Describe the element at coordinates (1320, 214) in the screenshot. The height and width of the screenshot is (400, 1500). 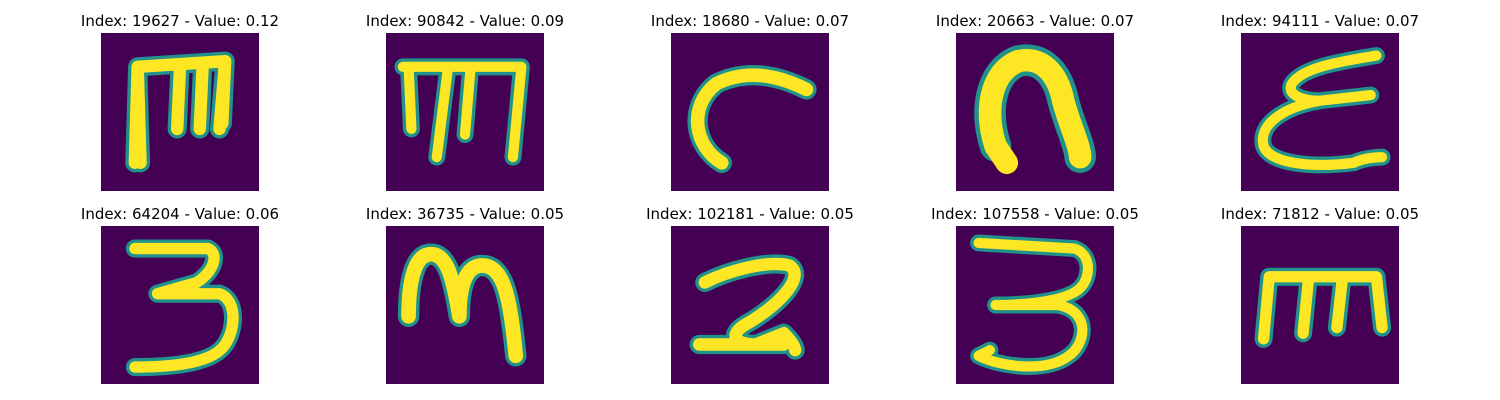
I see `sample-title: Index: 71812 - Value: 0.05` at that location.